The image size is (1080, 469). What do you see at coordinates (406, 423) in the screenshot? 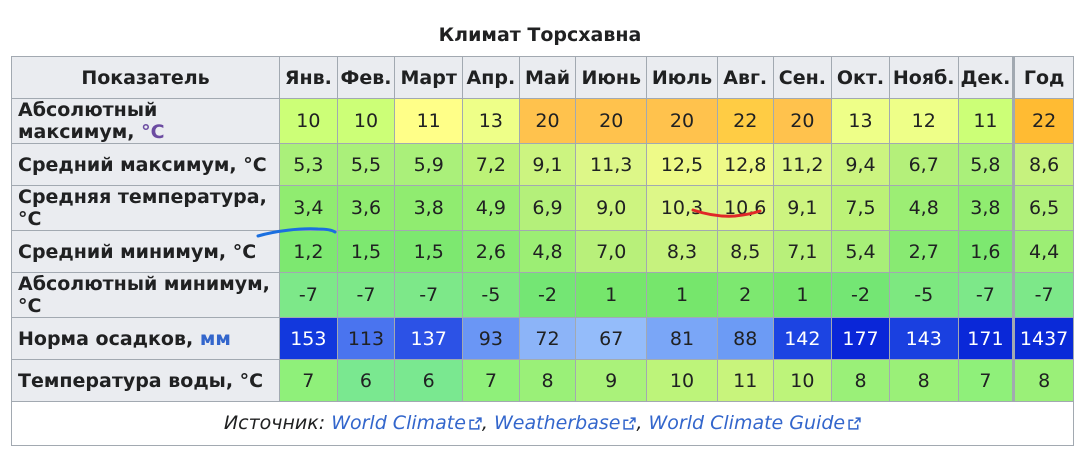
I see `source-link-world-climate: World Climate` at bounding box center [406, 423].